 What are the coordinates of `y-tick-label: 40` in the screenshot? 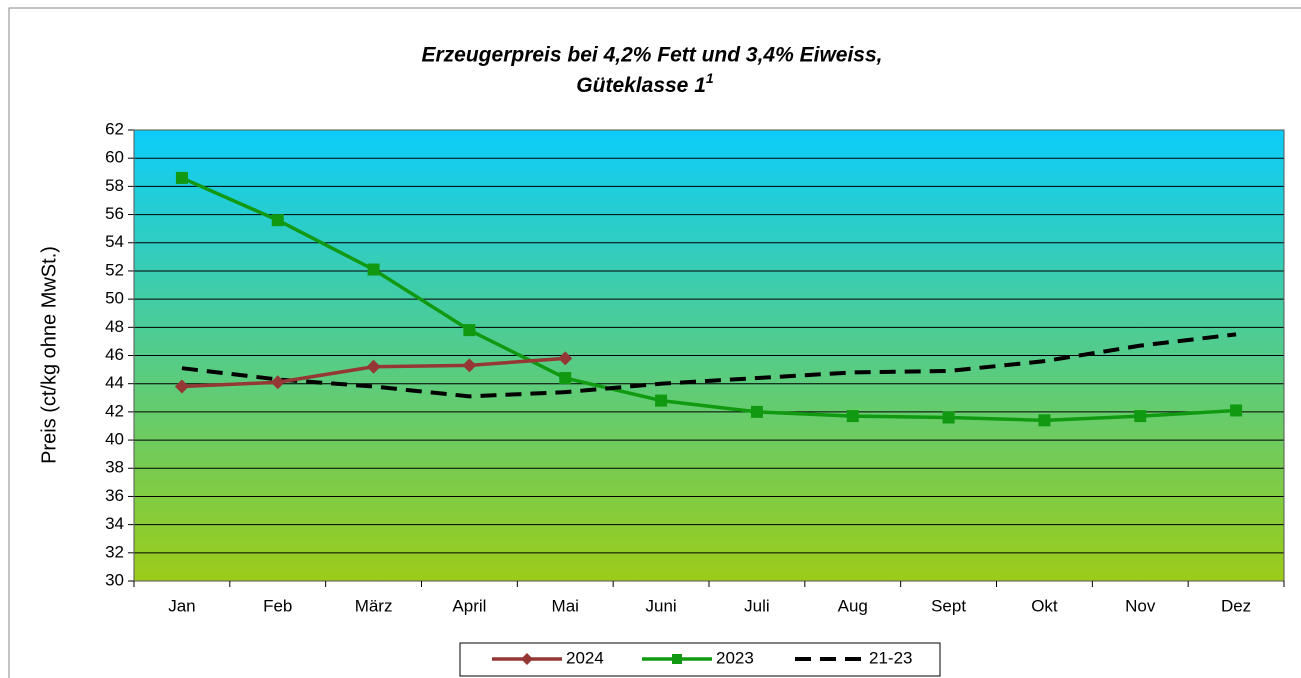 It's located at (114, 439).